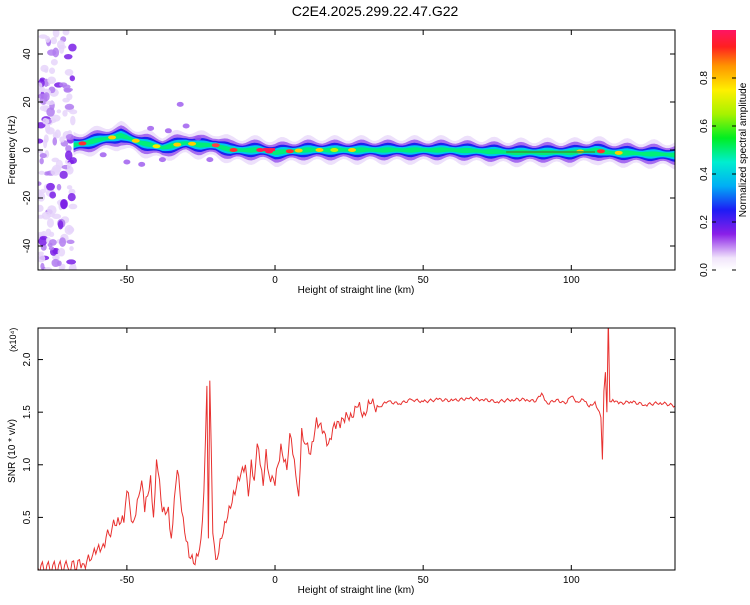  What do you see at coordinates (375, 11) in the screenshot?
I see `figure-title: C2E4.2025.299.22.47.G22` at bounding box center [375, 11].